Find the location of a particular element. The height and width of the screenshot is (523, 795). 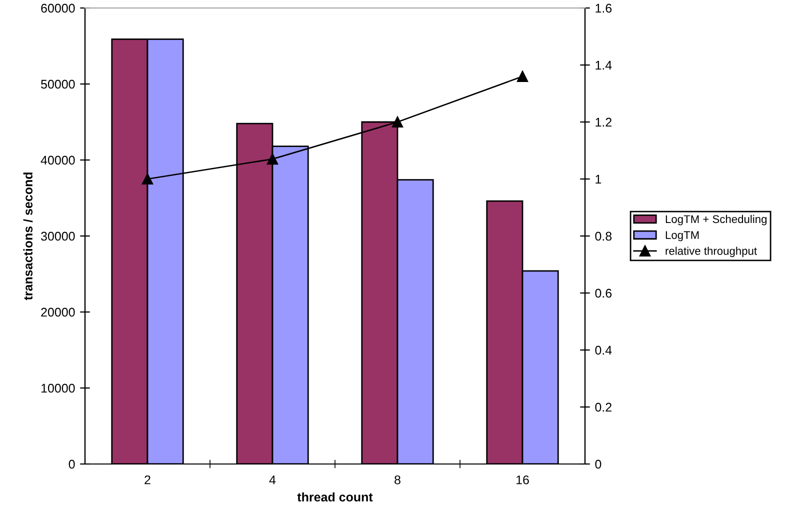

y-tick-label: 20000 is located at coordinates (58, 312).